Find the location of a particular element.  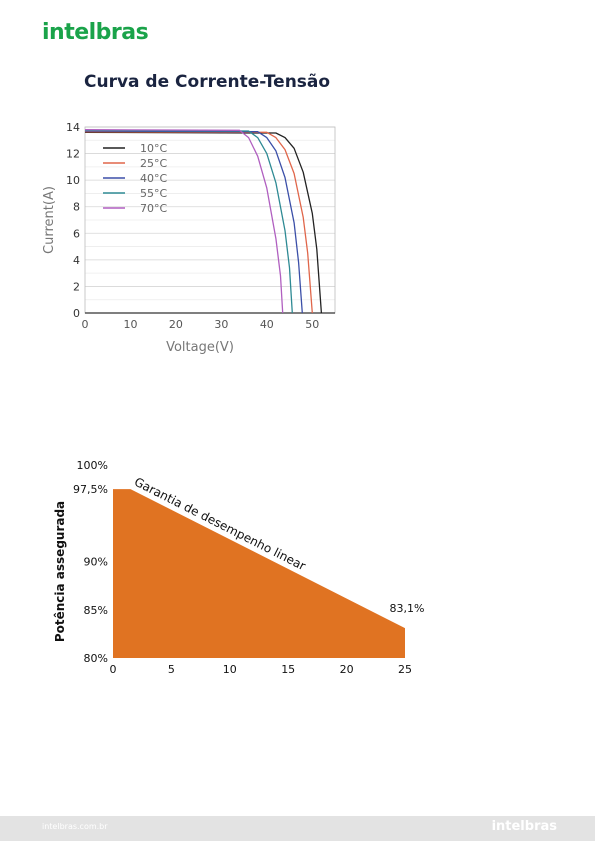

legend-label: 25°C is located at coordinates (153, 163).